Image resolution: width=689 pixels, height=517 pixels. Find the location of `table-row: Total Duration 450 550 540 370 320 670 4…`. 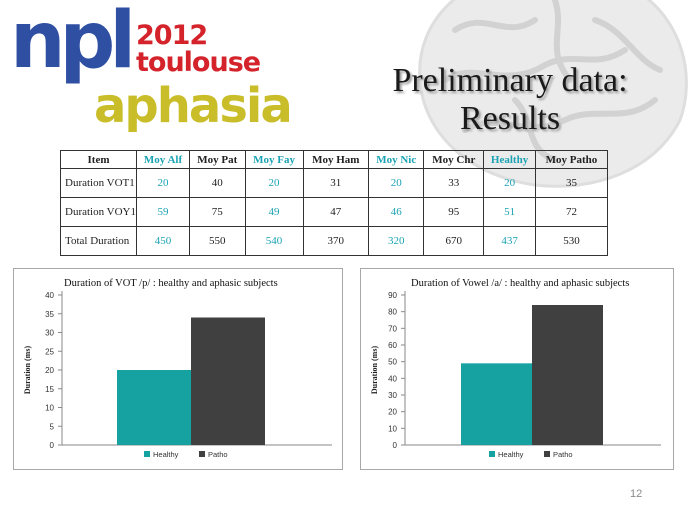

table-row: Total Duration 450 550 540 370 320 670 4… is located at coordinates (334, 241).